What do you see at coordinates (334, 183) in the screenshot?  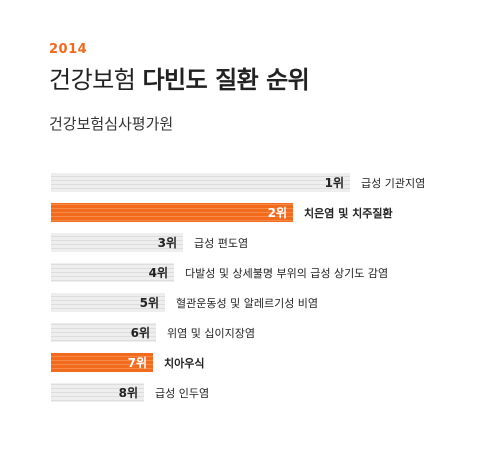 I see `rank-label-1: 1위` at bounding box center [334, 183].